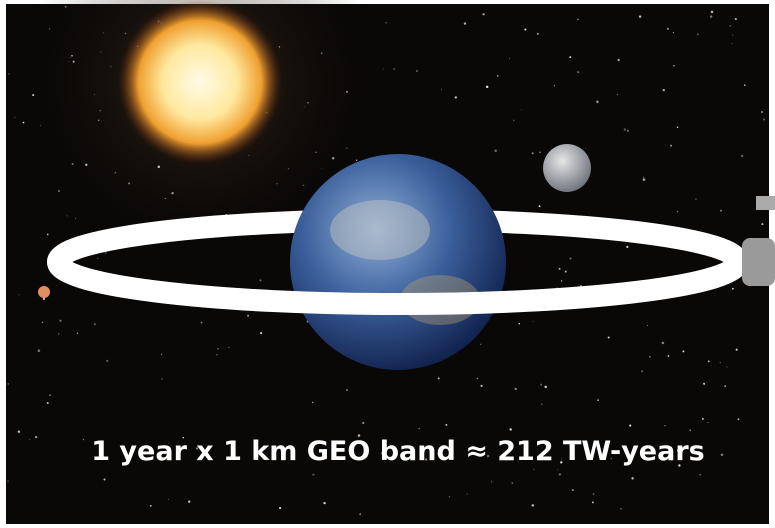 Image resolution: width=775 pixels, height=528 pixels. I want to click on satellite-body, so click(758, 262).